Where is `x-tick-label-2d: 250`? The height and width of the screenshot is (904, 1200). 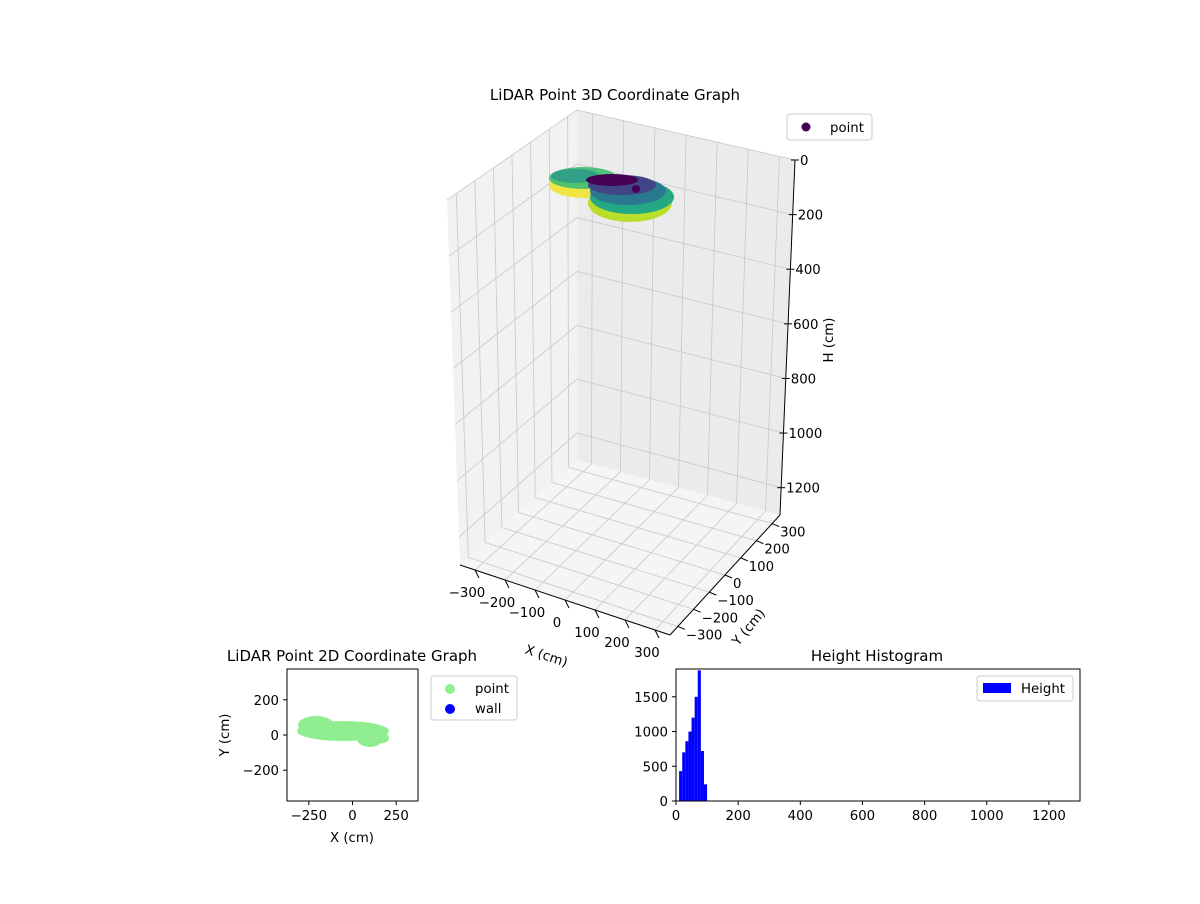 x-tick-label-2d: 250 is located at coordinates (395, 816).